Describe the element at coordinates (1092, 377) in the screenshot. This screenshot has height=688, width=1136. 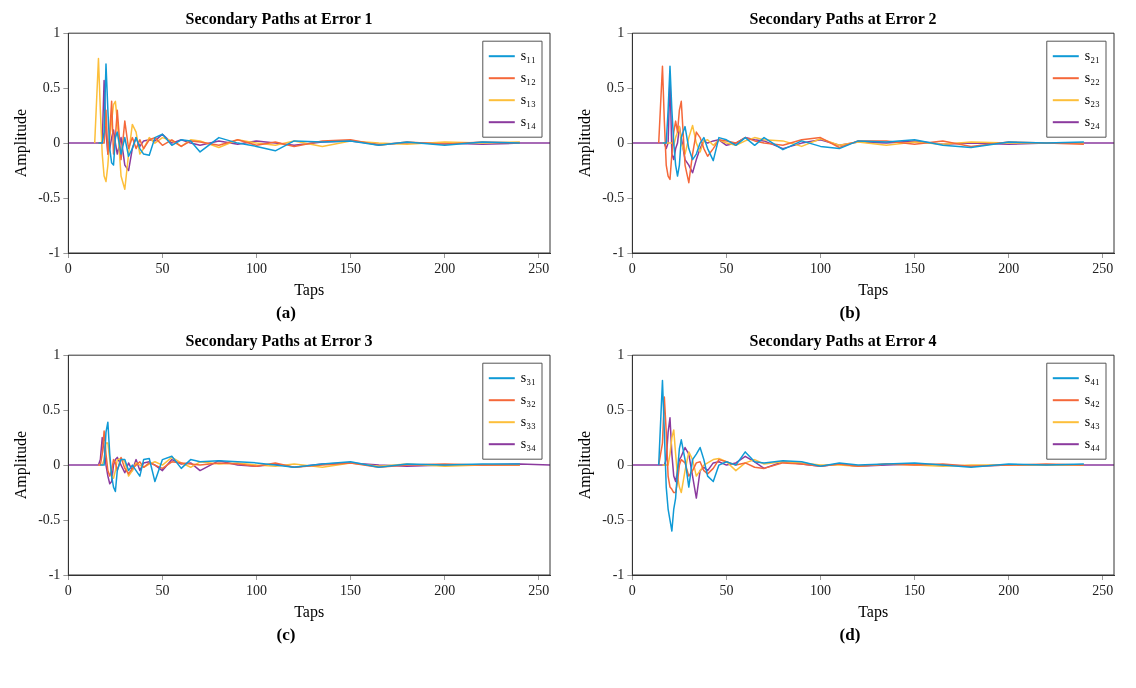
I see `legend-label: s₄₁` at that location.